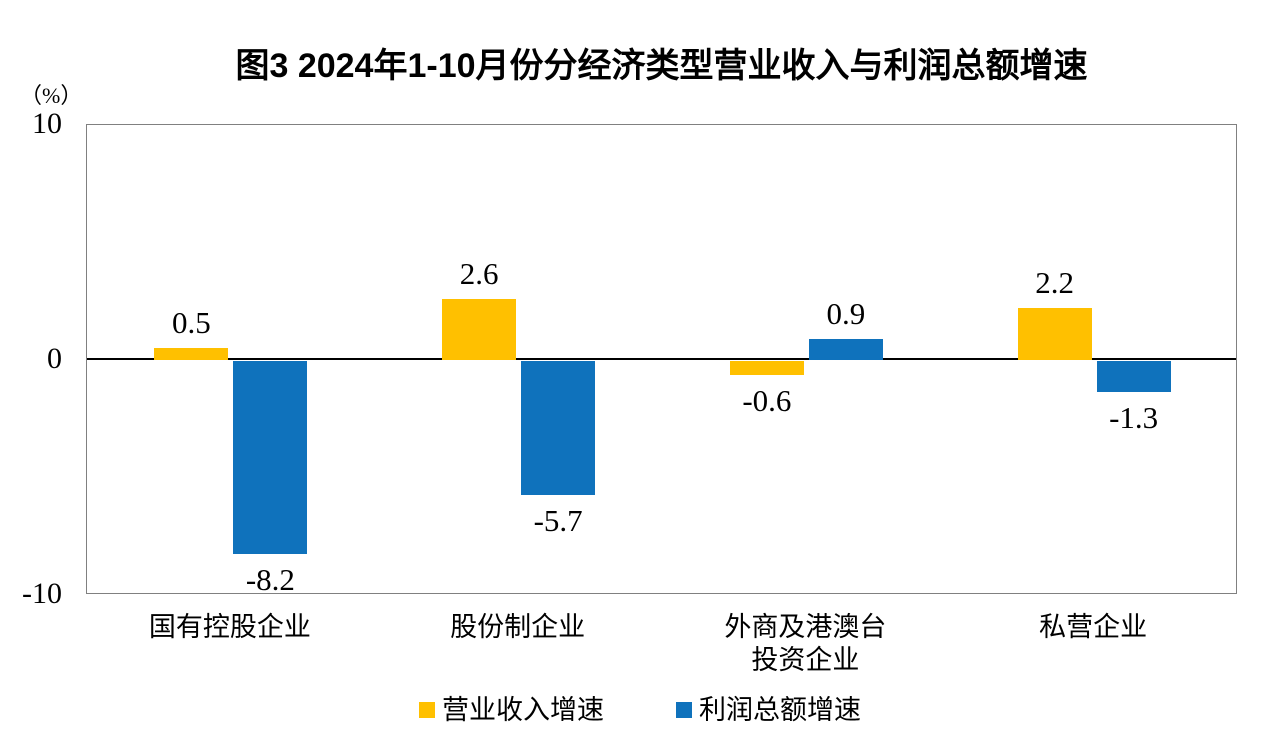 The image size is (1280, 734). What do you see at coordinates (51, 95) in the screenshot?
I see `y-axis-unit-label: （%）` at bounding box center [51, 95].